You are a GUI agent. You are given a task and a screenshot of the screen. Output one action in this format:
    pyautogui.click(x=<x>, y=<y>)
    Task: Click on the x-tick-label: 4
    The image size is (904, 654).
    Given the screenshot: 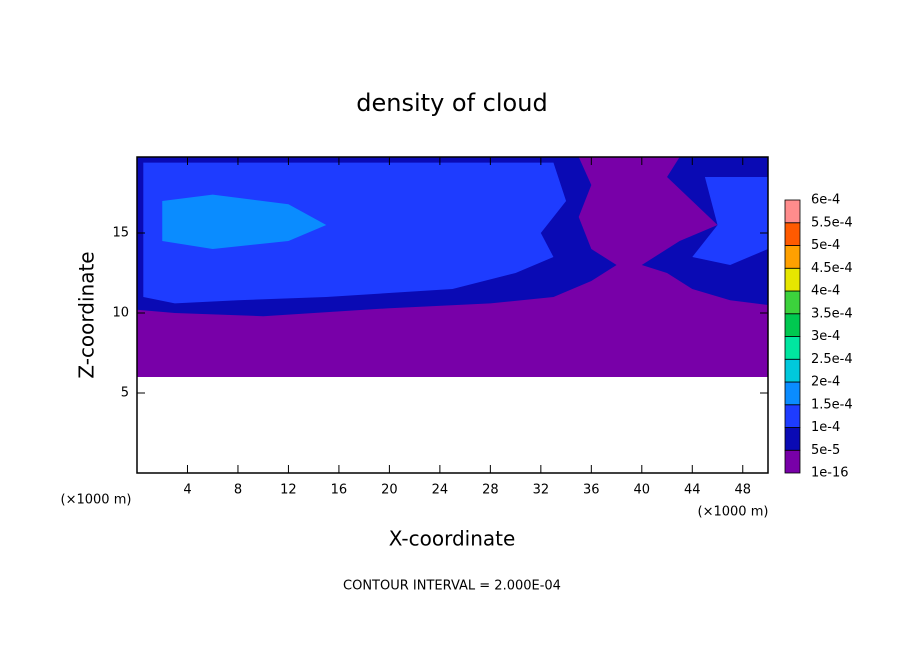 What is the action you would take?
    pyautogui.click(x=187, y=490)
    